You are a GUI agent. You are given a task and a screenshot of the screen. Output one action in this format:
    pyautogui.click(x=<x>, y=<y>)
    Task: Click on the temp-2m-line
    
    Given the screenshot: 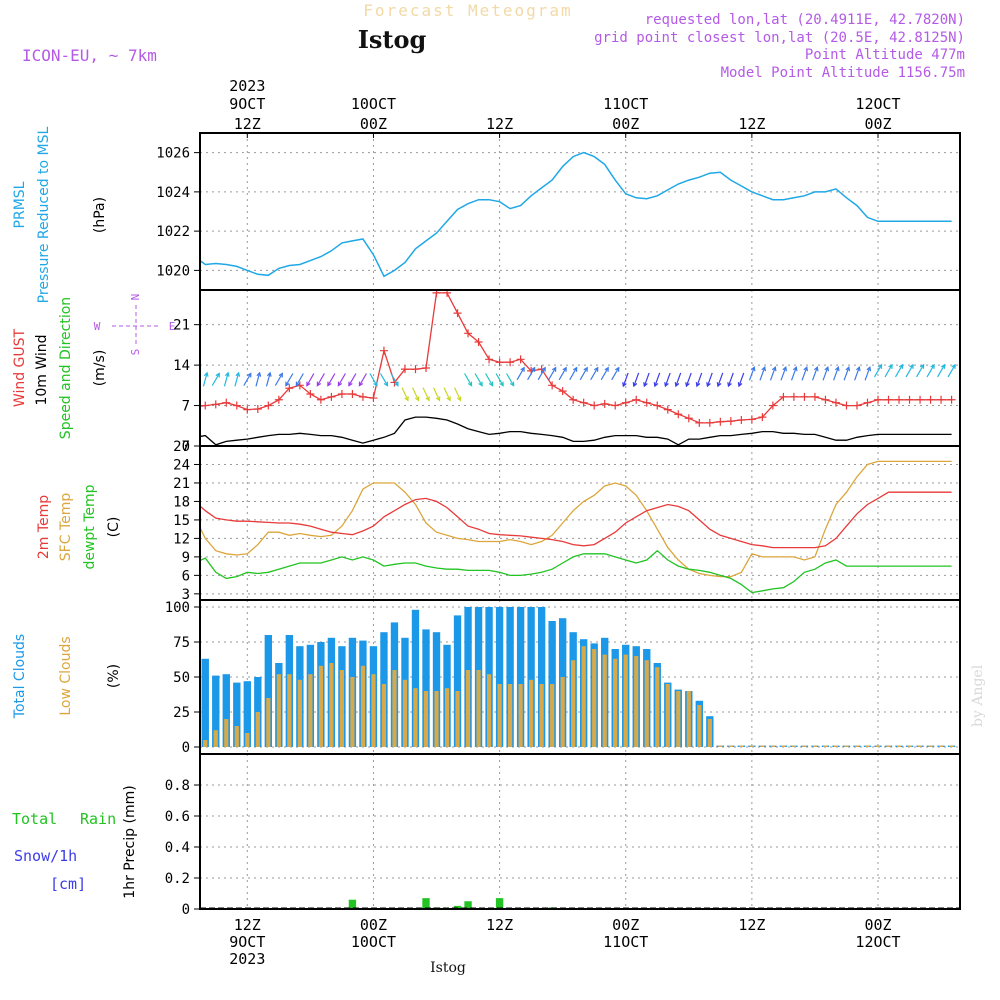 What is the action you would take?
    pyautogui.click(x=576, y=520)
    